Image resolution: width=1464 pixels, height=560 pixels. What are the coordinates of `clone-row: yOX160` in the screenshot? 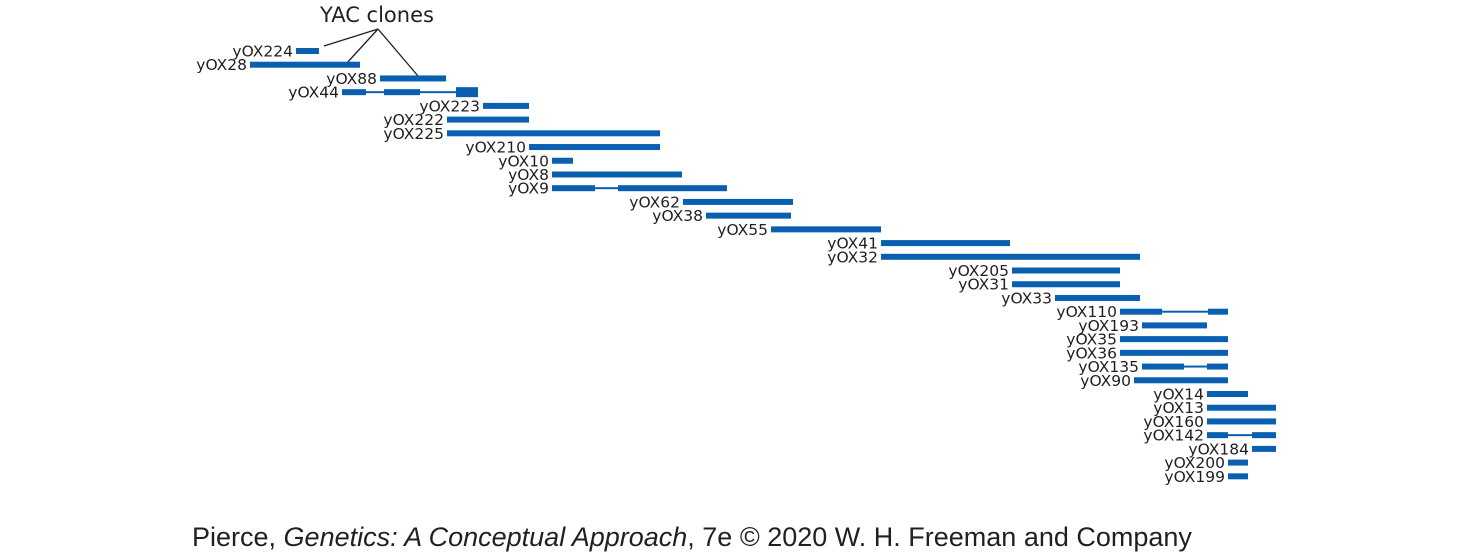 It's located at (1209, 422).